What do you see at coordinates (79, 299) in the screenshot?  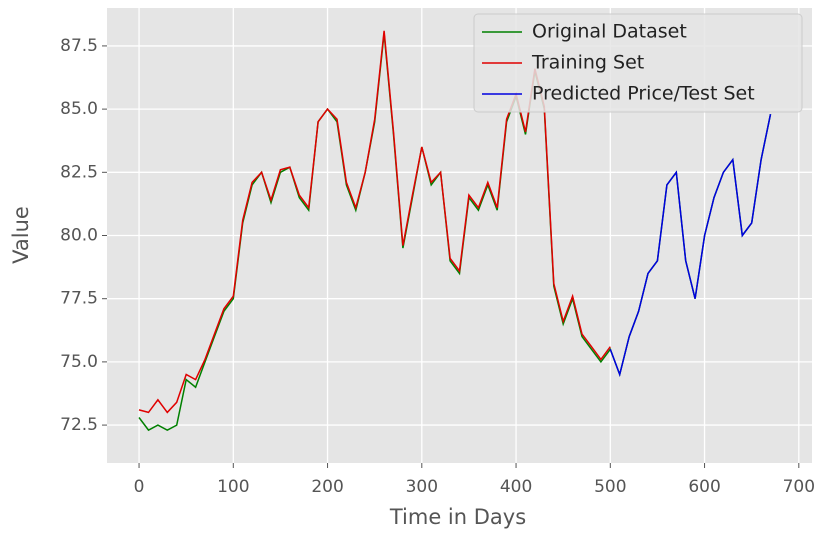 I see `y-tick-label: 77.5` at bounding box center [79, 299].